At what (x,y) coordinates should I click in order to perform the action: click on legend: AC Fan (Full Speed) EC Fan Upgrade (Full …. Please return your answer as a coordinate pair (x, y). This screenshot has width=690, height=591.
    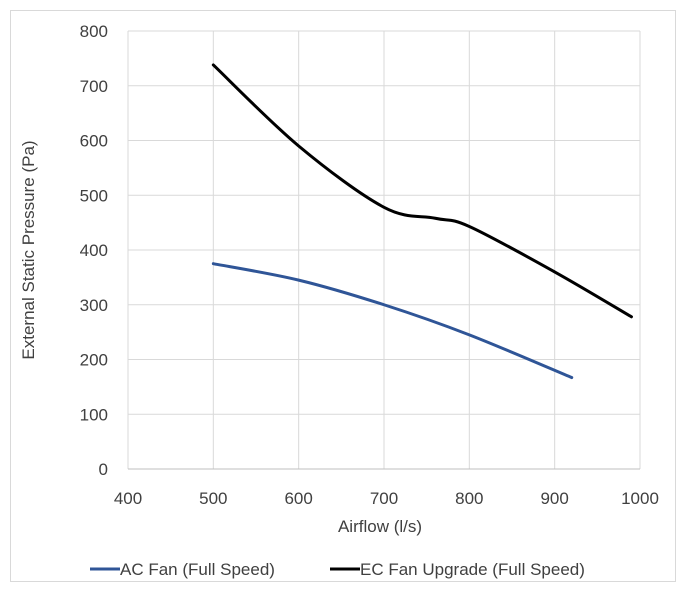
    Looking at the image, I should click on (337, 569).